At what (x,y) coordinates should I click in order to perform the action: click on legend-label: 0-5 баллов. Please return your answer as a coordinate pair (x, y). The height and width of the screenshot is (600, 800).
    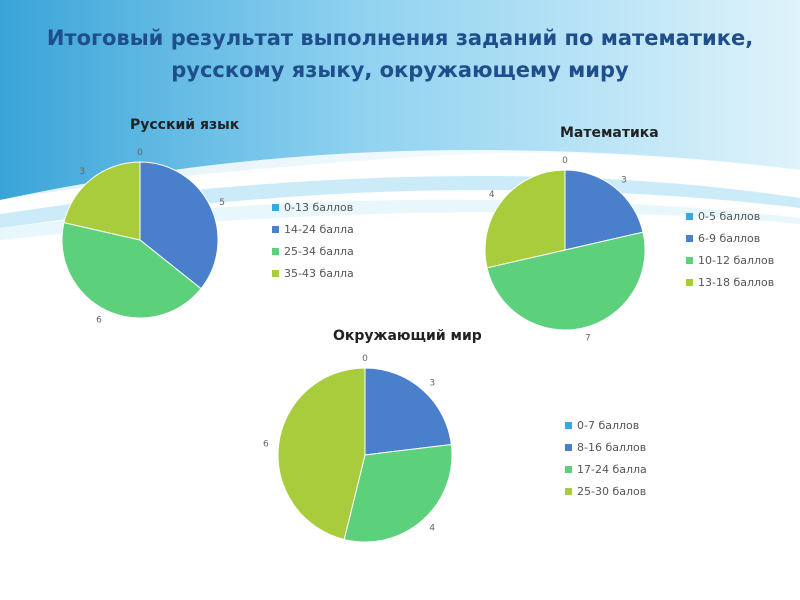
    Looking at the image, I should click on (729, 216).